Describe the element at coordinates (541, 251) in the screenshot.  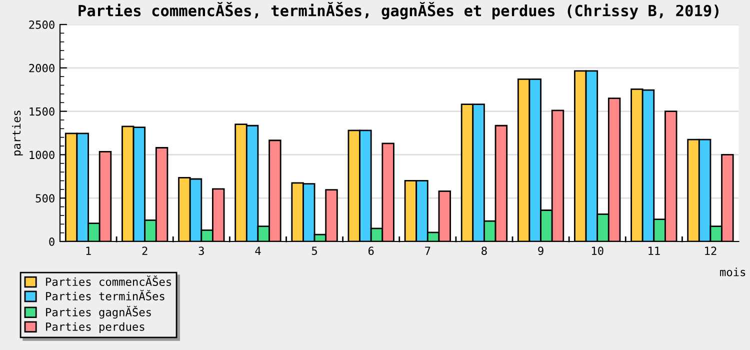
I see `x-tick-label: 9` at that location.